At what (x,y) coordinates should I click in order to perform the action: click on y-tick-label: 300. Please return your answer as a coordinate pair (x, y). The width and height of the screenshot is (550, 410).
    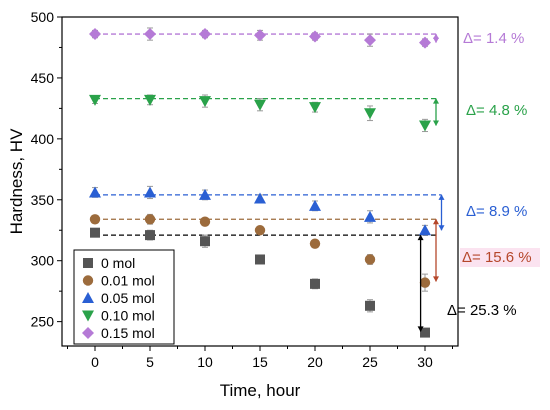
    Looking at the image, I should click on (43, 261).